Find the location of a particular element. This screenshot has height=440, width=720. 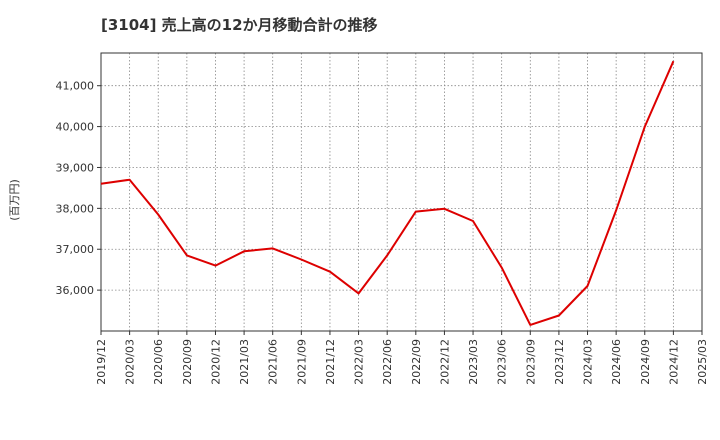

x-tick-label: 2022/09 is located at coordinates (416, 362).